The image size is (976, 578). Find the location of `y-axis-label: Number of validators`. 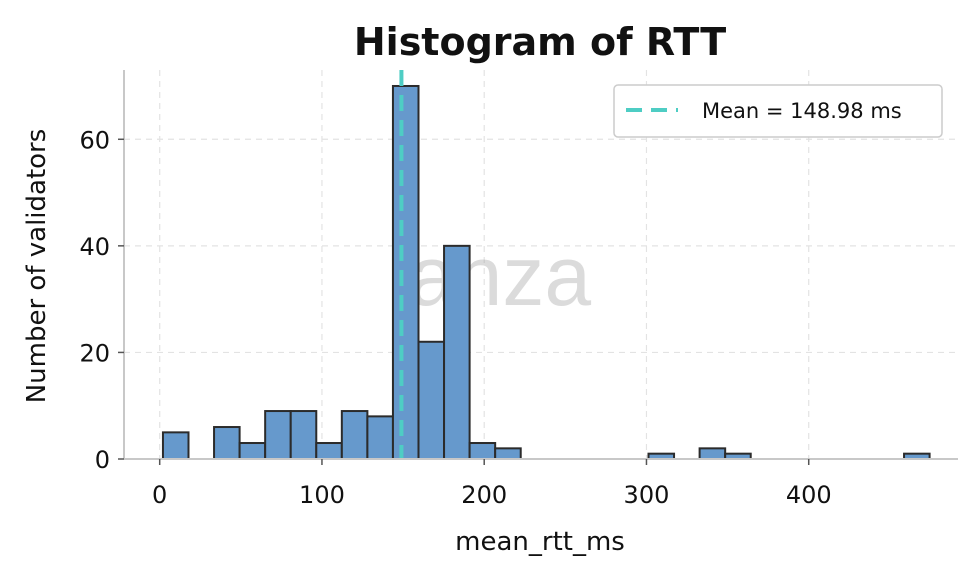

y-axis-label: Number of validators is located at coordinates (37, 266).